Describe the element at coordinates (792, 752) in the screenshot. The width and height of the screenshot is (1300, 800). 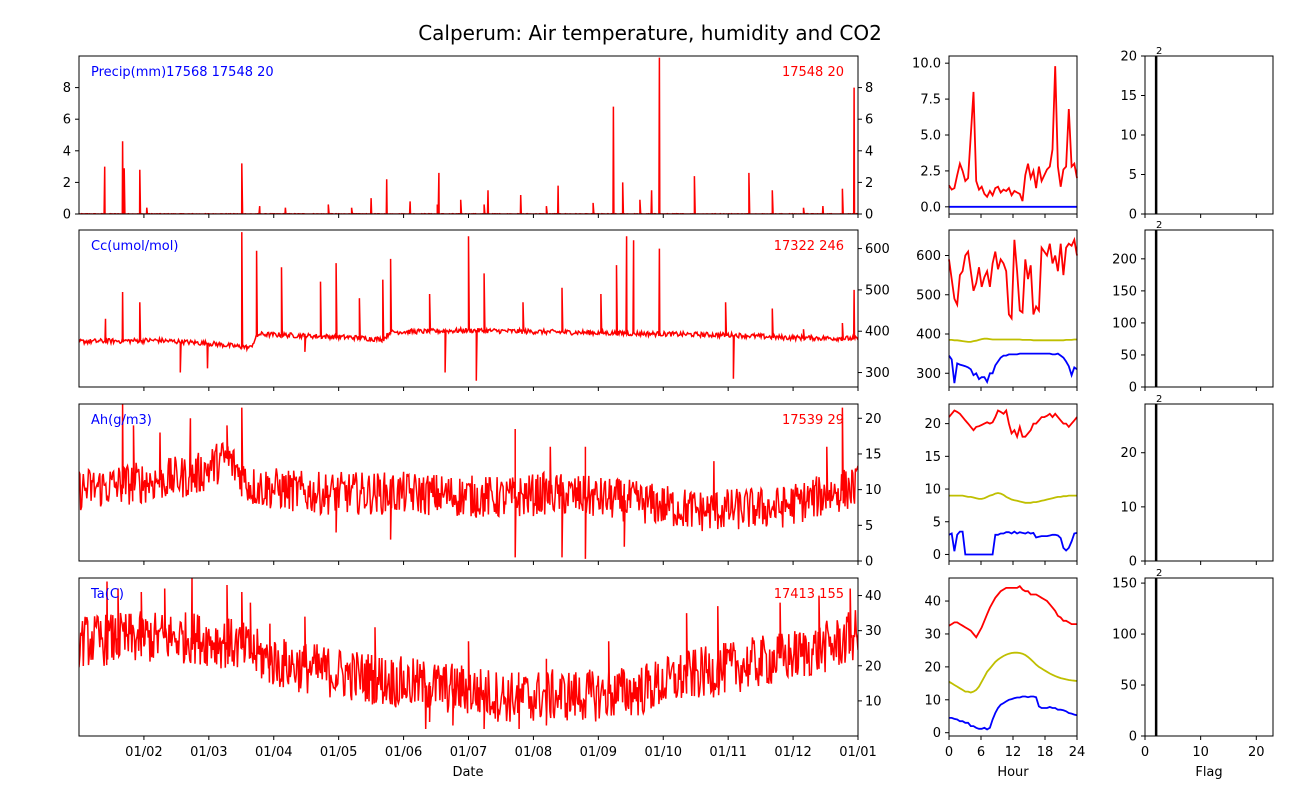
I see `x-tick-label: 01/12` at that location.